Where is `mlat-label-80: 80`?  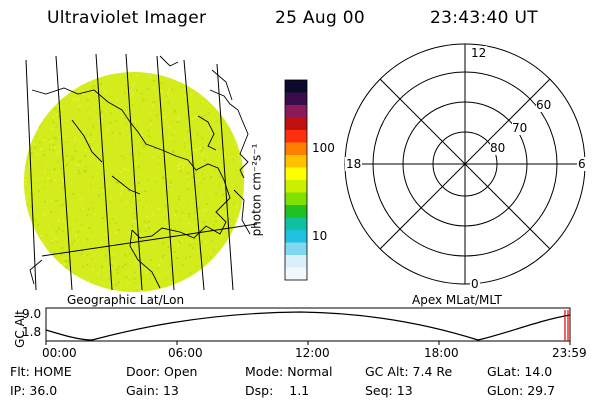 mlat-label-80: 80 is located at coordinates (498, 148).